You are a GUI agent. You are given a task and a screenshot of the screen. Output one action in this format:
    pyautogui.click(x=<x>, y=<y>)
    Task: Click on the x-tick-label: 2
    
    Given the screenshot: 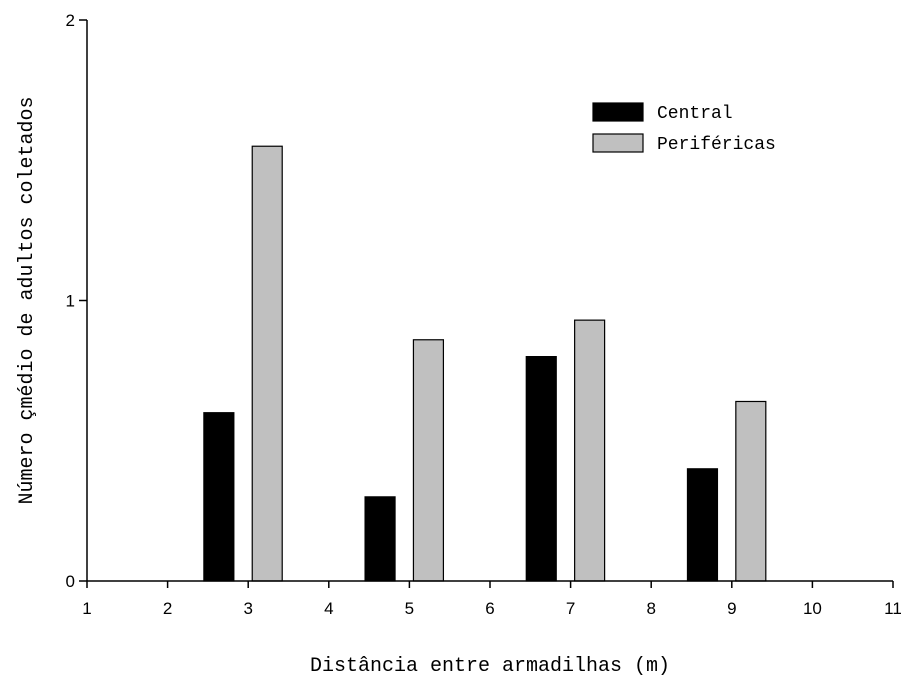 What is the action you would take?
    pyautogui.click(x=167, y=608)
    